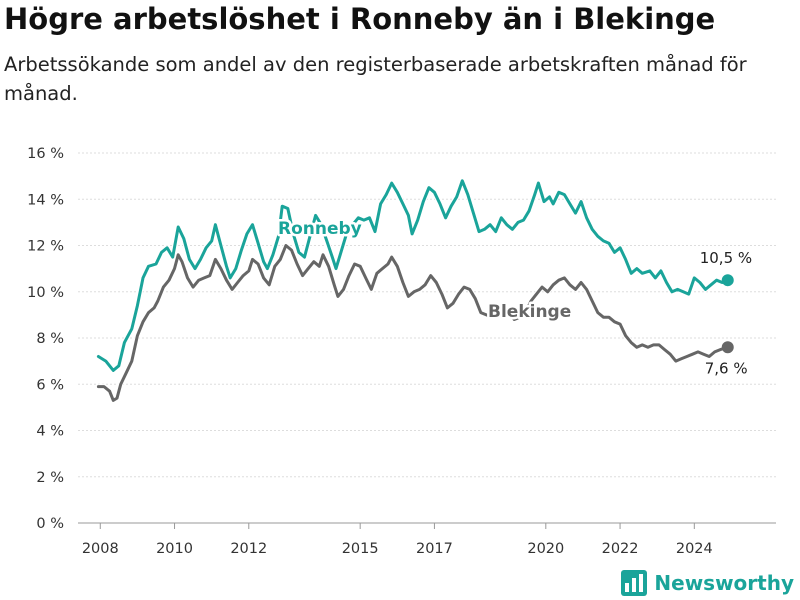 The image size is (800, 600). What do you see at coordinates (397, 540) in the screenshot?
I see `x-axis: 2008 2010 2012 2015 2017 2020 2022 2024` at bounding box center [397, 540].